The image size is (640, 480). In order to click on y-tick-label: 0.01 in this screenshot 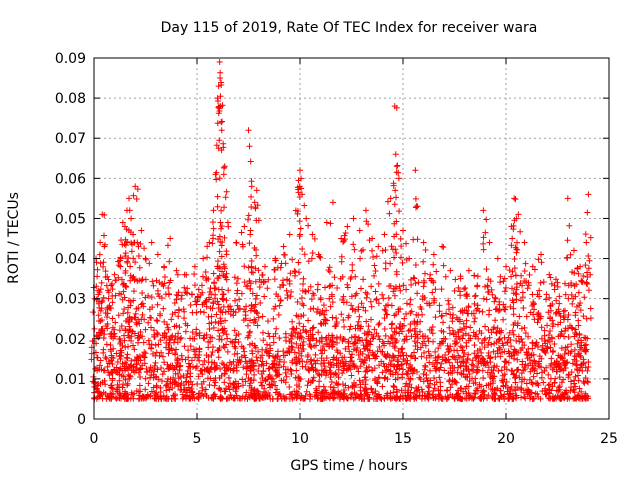, I will do `click(70, 380)`.